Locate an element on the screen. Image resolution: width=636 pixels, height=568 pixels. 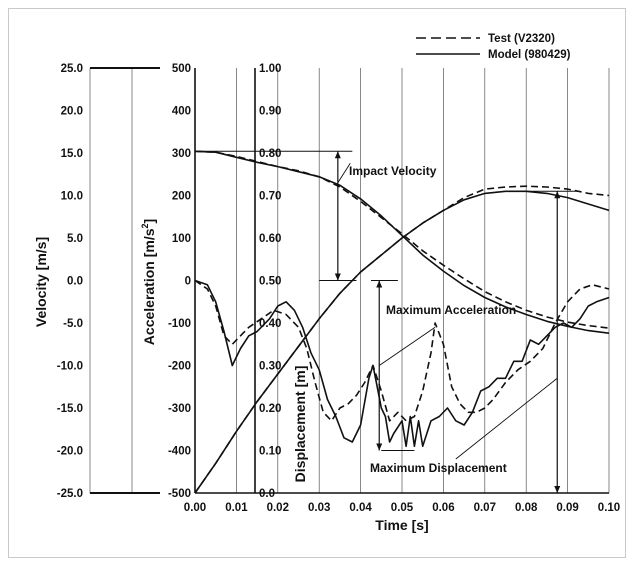
x-tick-label: 0.02 is located at coordinates (278, 508).